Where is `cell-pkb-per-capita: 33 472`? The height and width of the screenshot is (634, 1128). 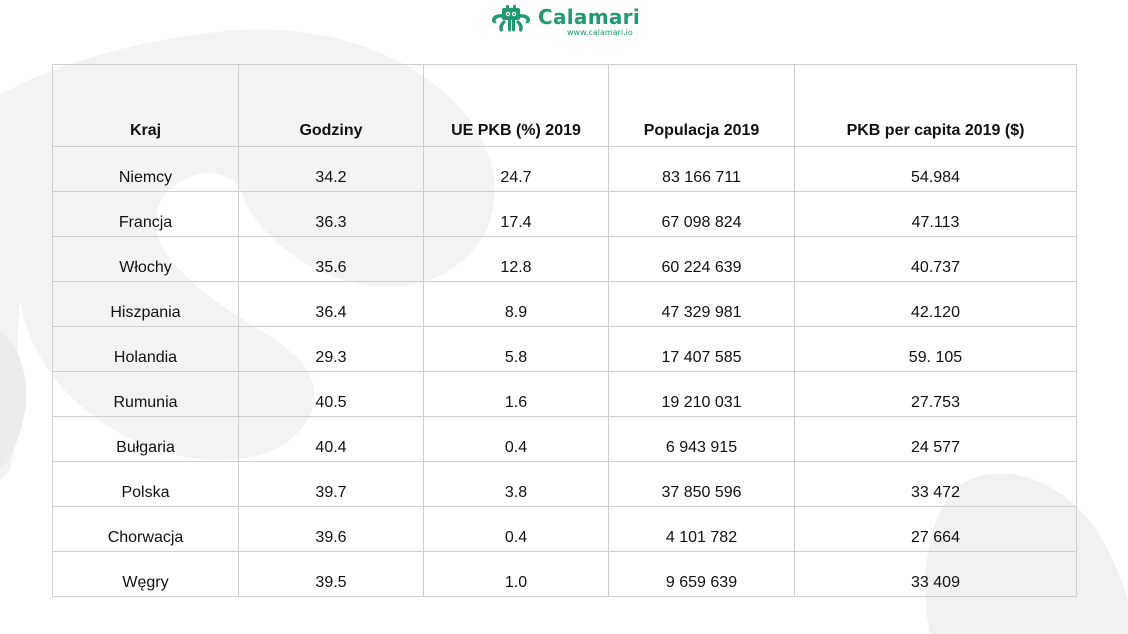 cell-pkb-per-capita: 33 472 is located at coordinates (935, 484).